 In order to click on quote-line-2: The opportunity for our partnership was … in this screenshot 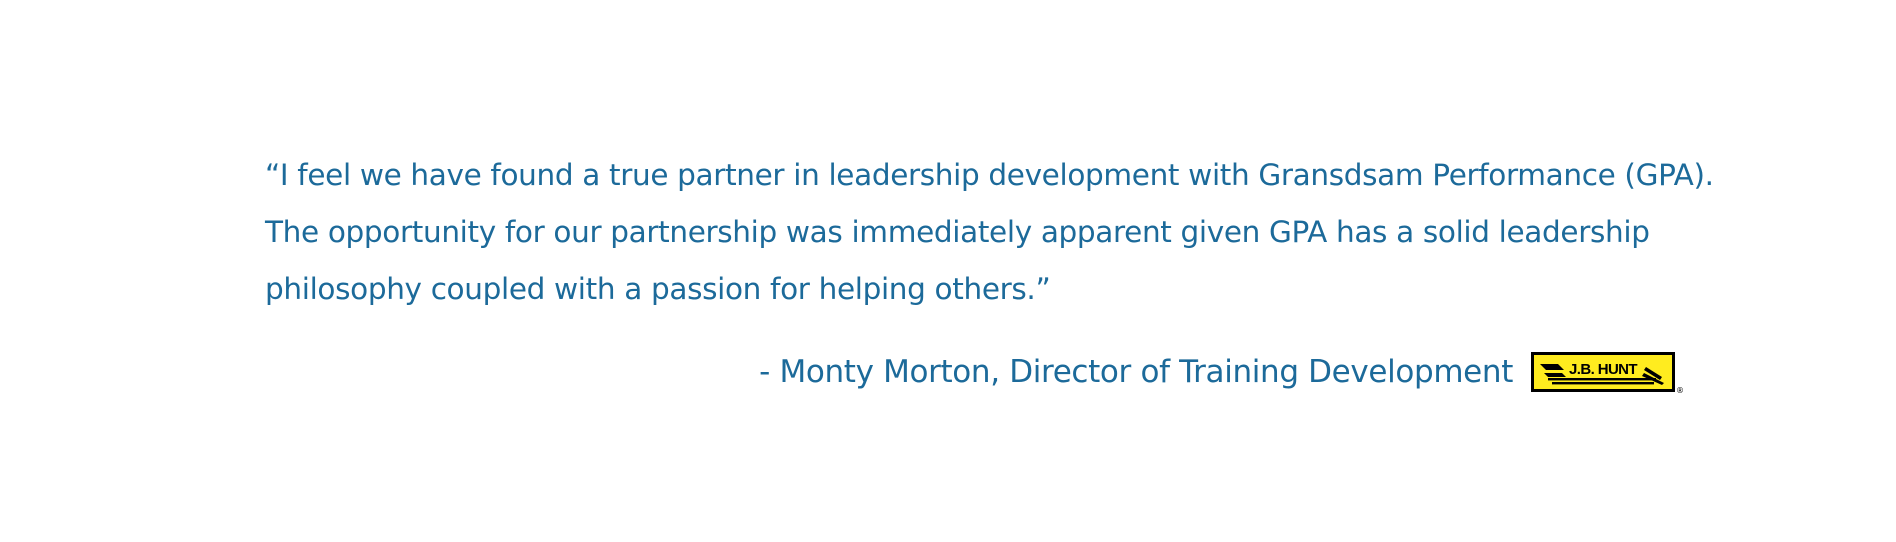, I will do `click(957, 232)`.